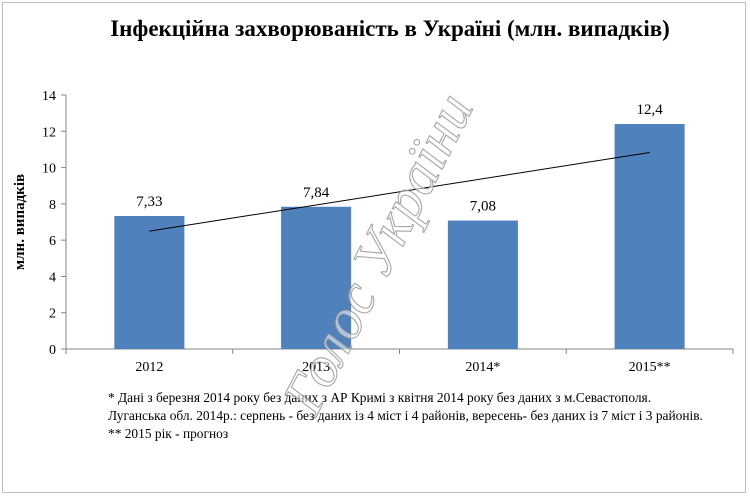  What do you see at coordinates (482, 367) in the screenshot?
I see `x-tick-label: 2014*` at bounding box center [482, 367].